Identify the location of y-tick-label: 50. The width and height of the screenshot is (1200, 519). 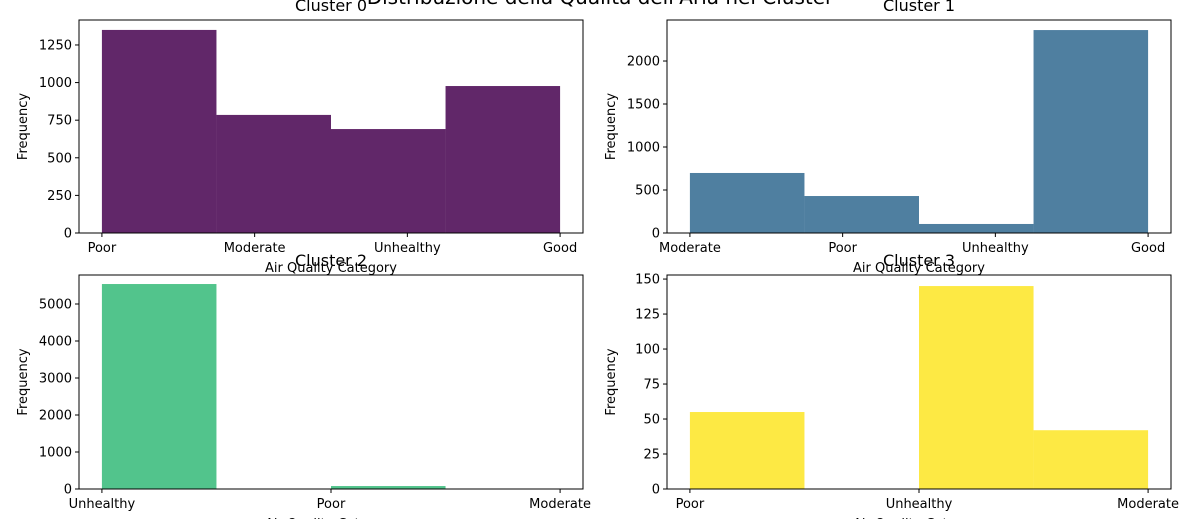
(651, 420).